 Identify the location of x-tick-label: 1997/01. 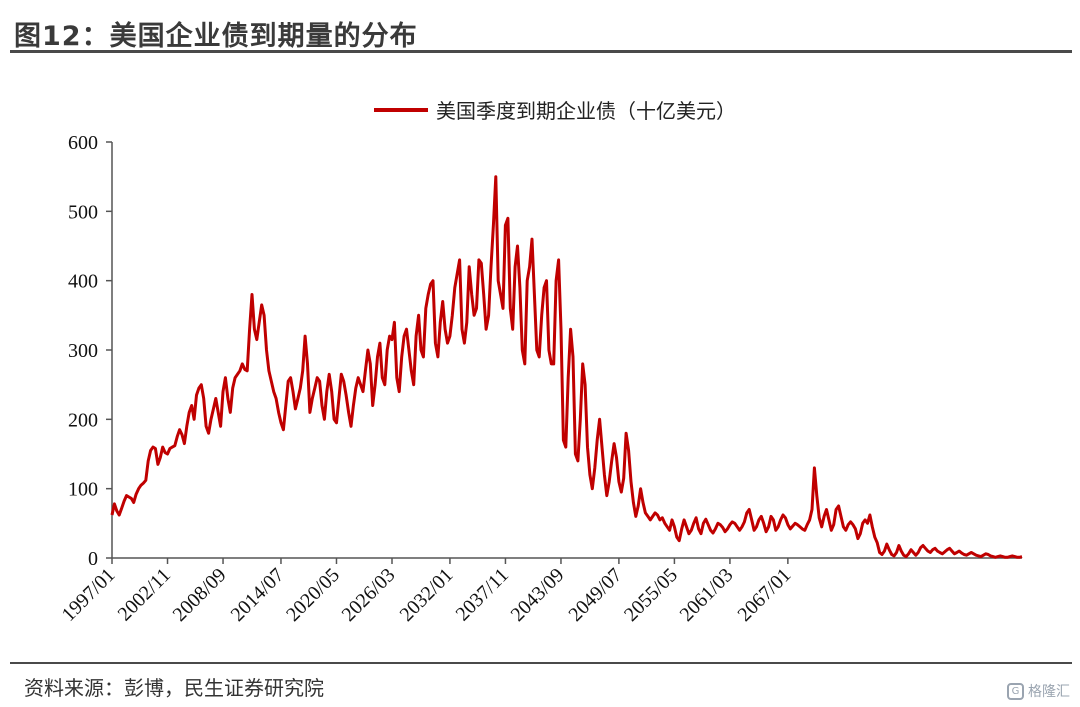
(89, 595).